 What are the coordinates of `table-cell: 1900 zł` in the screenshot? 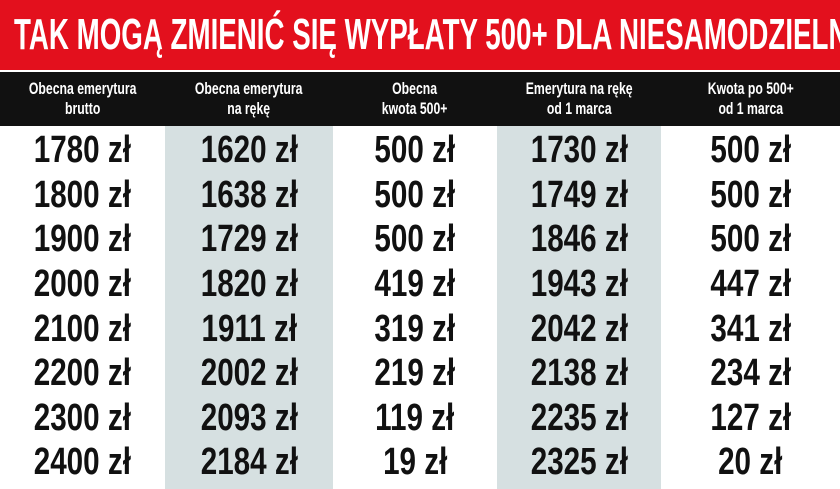 It's located at (82, 239).